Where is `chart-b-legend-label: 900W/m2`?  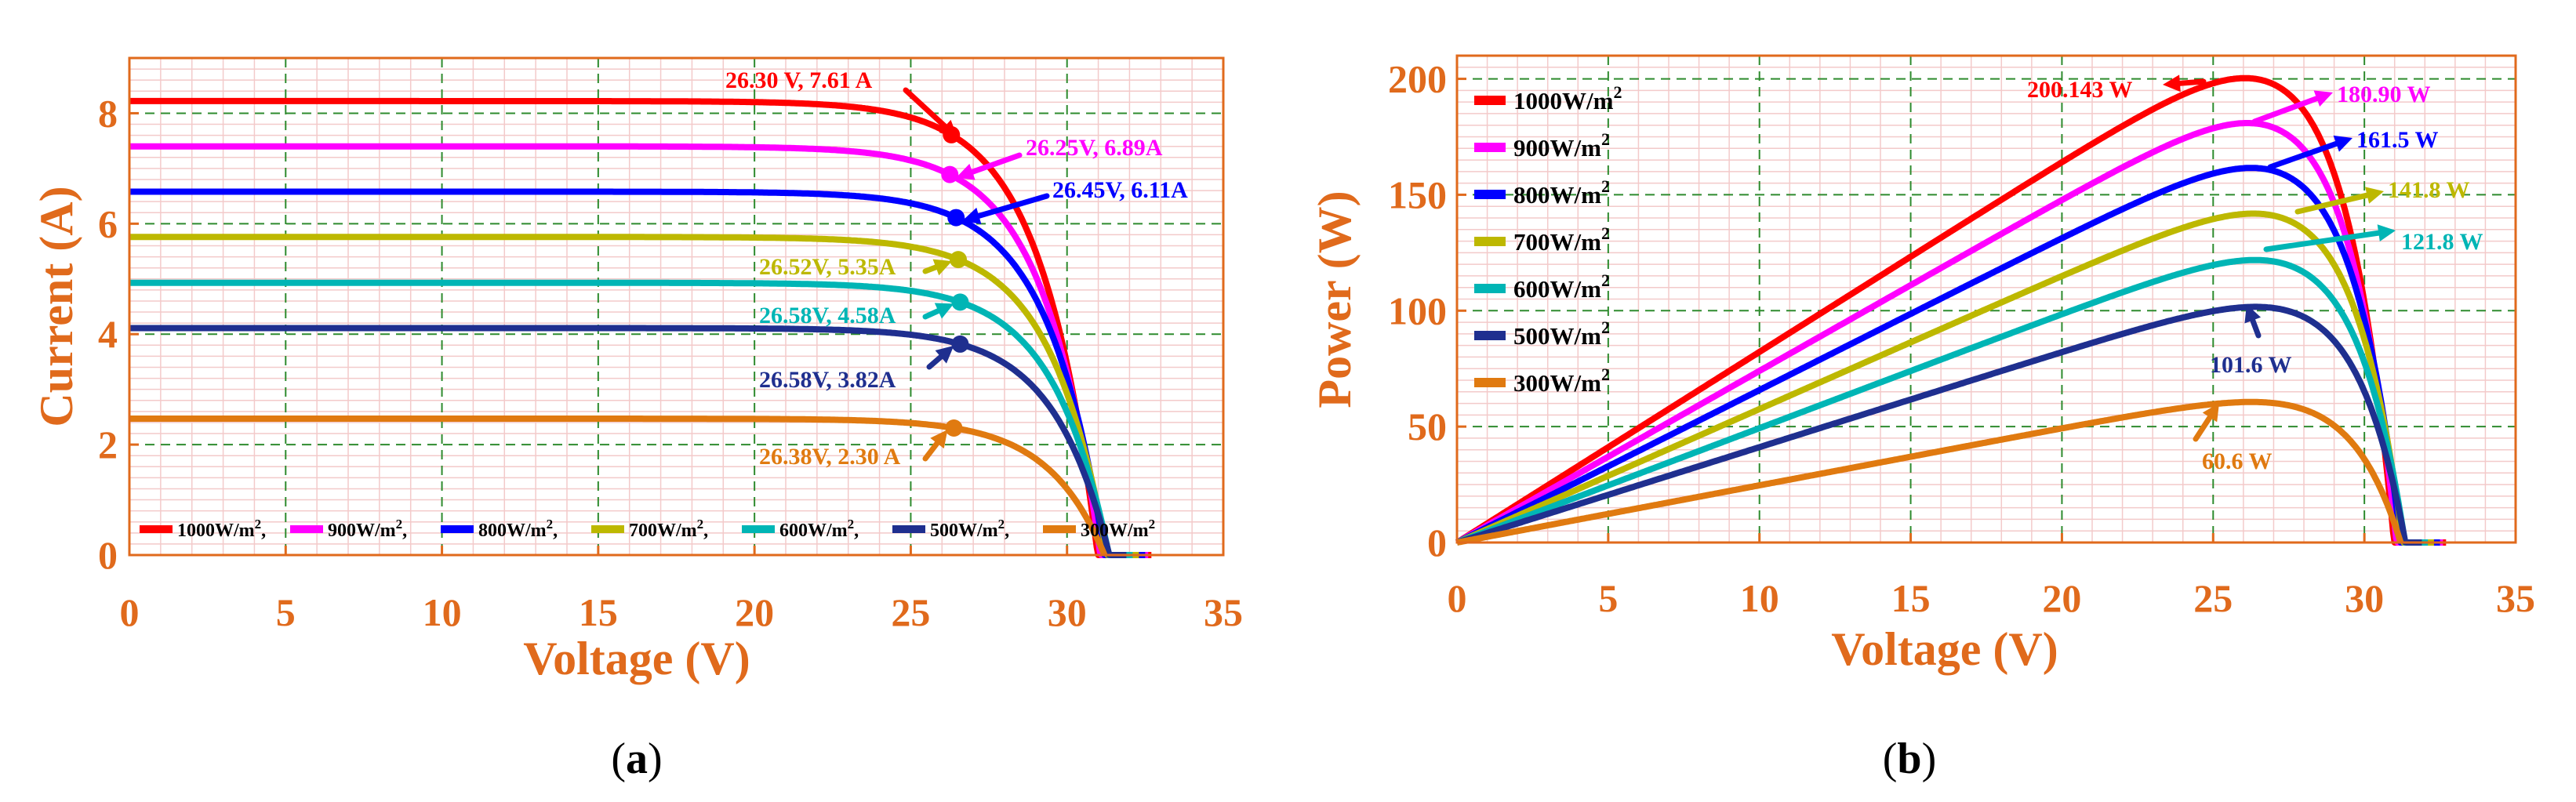 chart-b-legend-label: 900W/m2 is located at coordinates (1561, 145).